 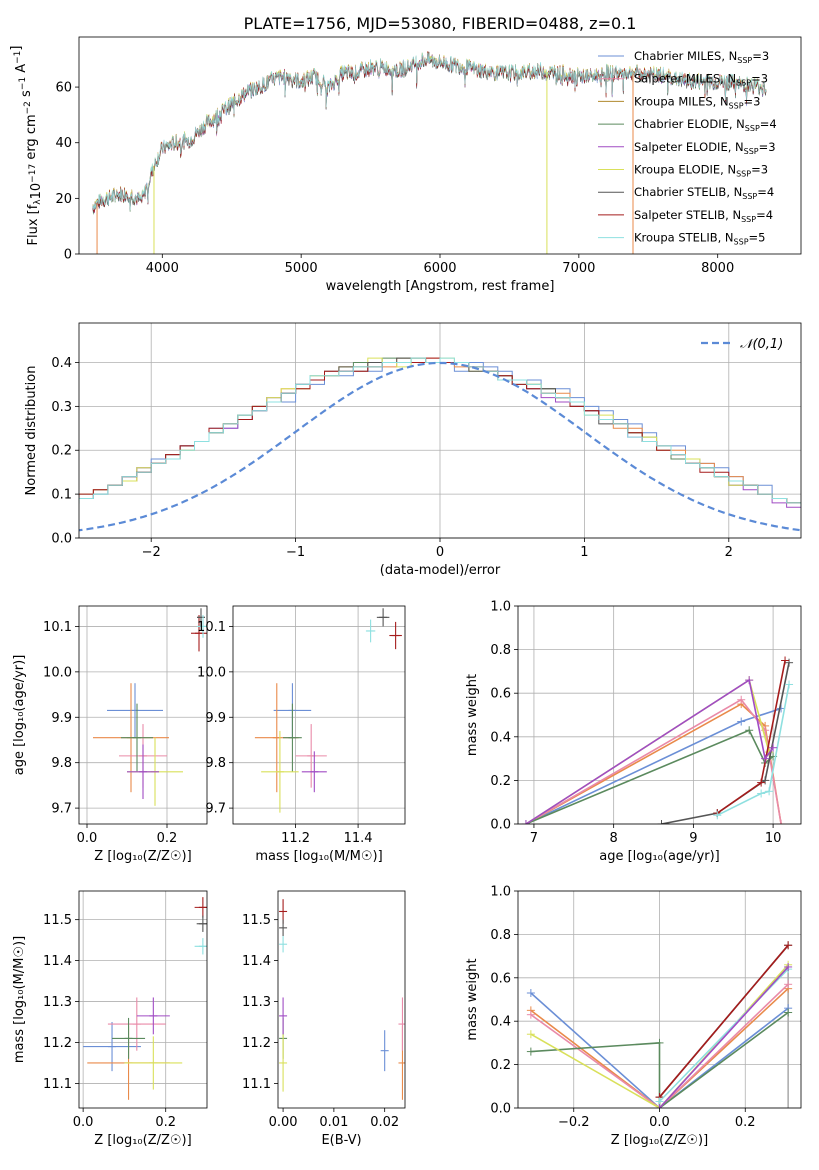 I want to click on x-tick-label: 11.2, so click(x=295, y=838).